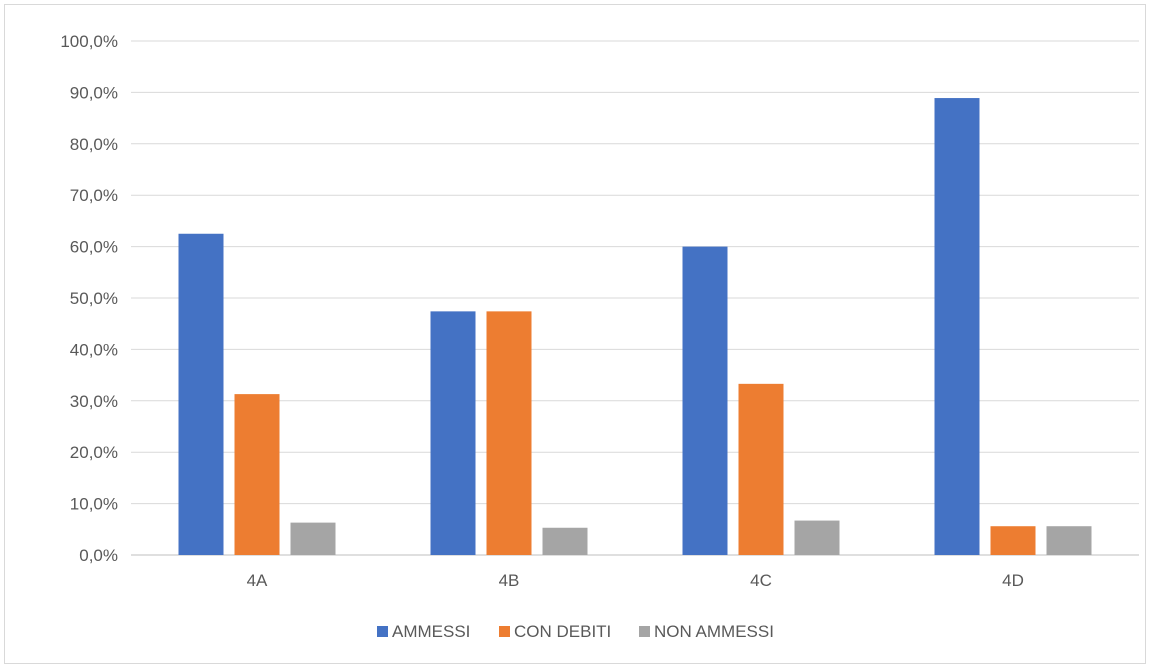  What do you see at coordinates (94, 247) in the screenshot?
I see `y-tick-label: 60,0%` at bounding box center [94, 247].